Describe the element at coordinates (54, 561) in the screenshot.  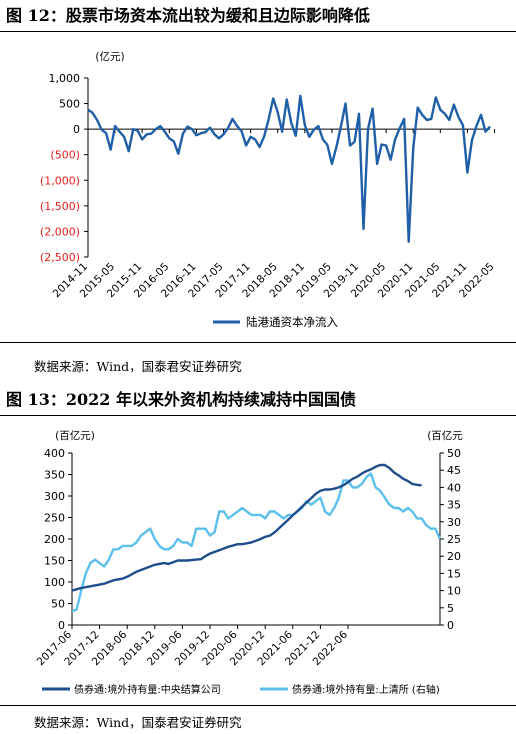
I see `chart2-y-tick-label: 150` at that location.